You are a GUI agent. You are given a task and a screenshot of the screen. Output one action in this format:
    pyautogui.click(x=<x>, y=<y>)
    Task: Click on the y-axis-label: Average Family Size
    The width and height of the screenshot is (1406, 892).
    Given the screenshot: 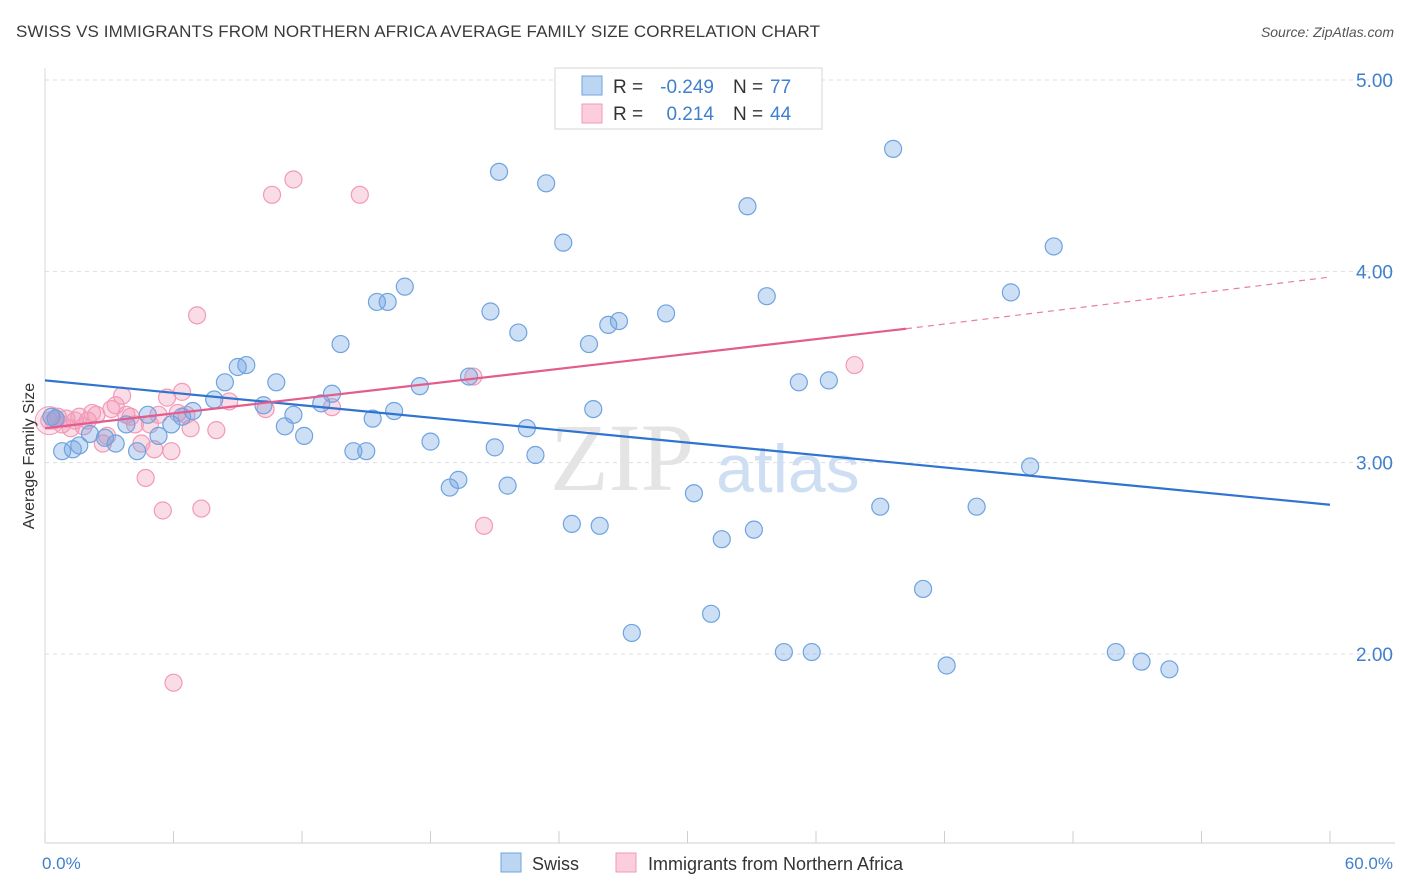 What is the action you would take?
    pyautogui.click(x=29, y=456)
    